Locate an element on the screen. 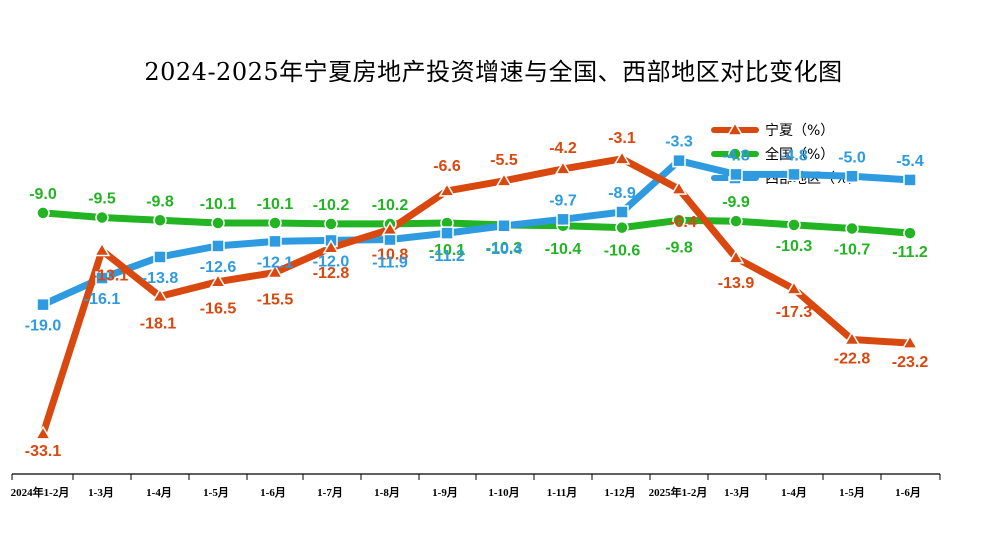  legend-label-1: 全国（%） is located at coordinates (799, 154).